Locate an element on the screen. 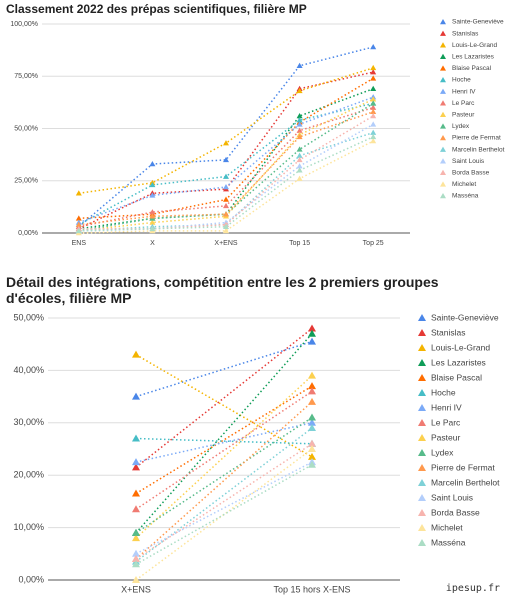 This screenshot has height=600, width=508. legend-label: Le Parc is located at coordinates (446, 422).